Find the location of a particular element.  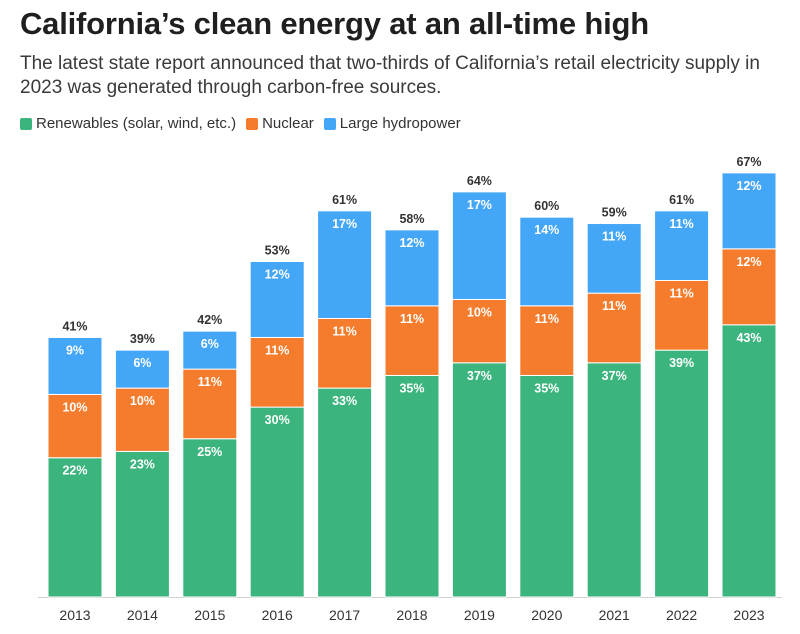

data-label-renewables-2014: 23% is located at coordinates (142, 464).